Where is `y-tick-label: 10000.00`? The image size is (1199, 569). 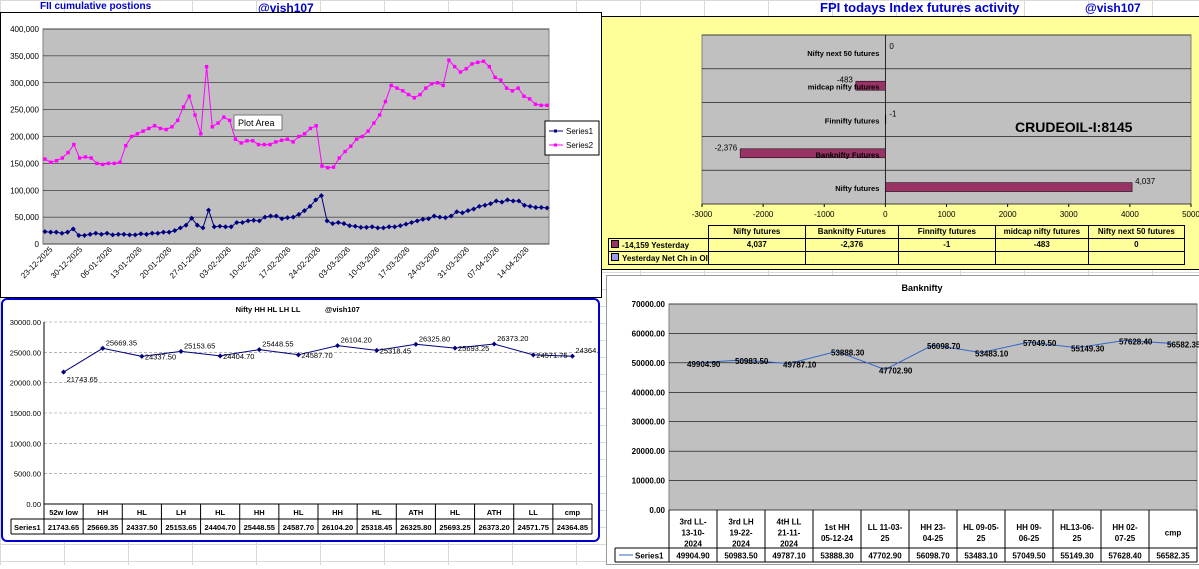
y-tick-label: 10000.00 is located at coordinates (25, 443).